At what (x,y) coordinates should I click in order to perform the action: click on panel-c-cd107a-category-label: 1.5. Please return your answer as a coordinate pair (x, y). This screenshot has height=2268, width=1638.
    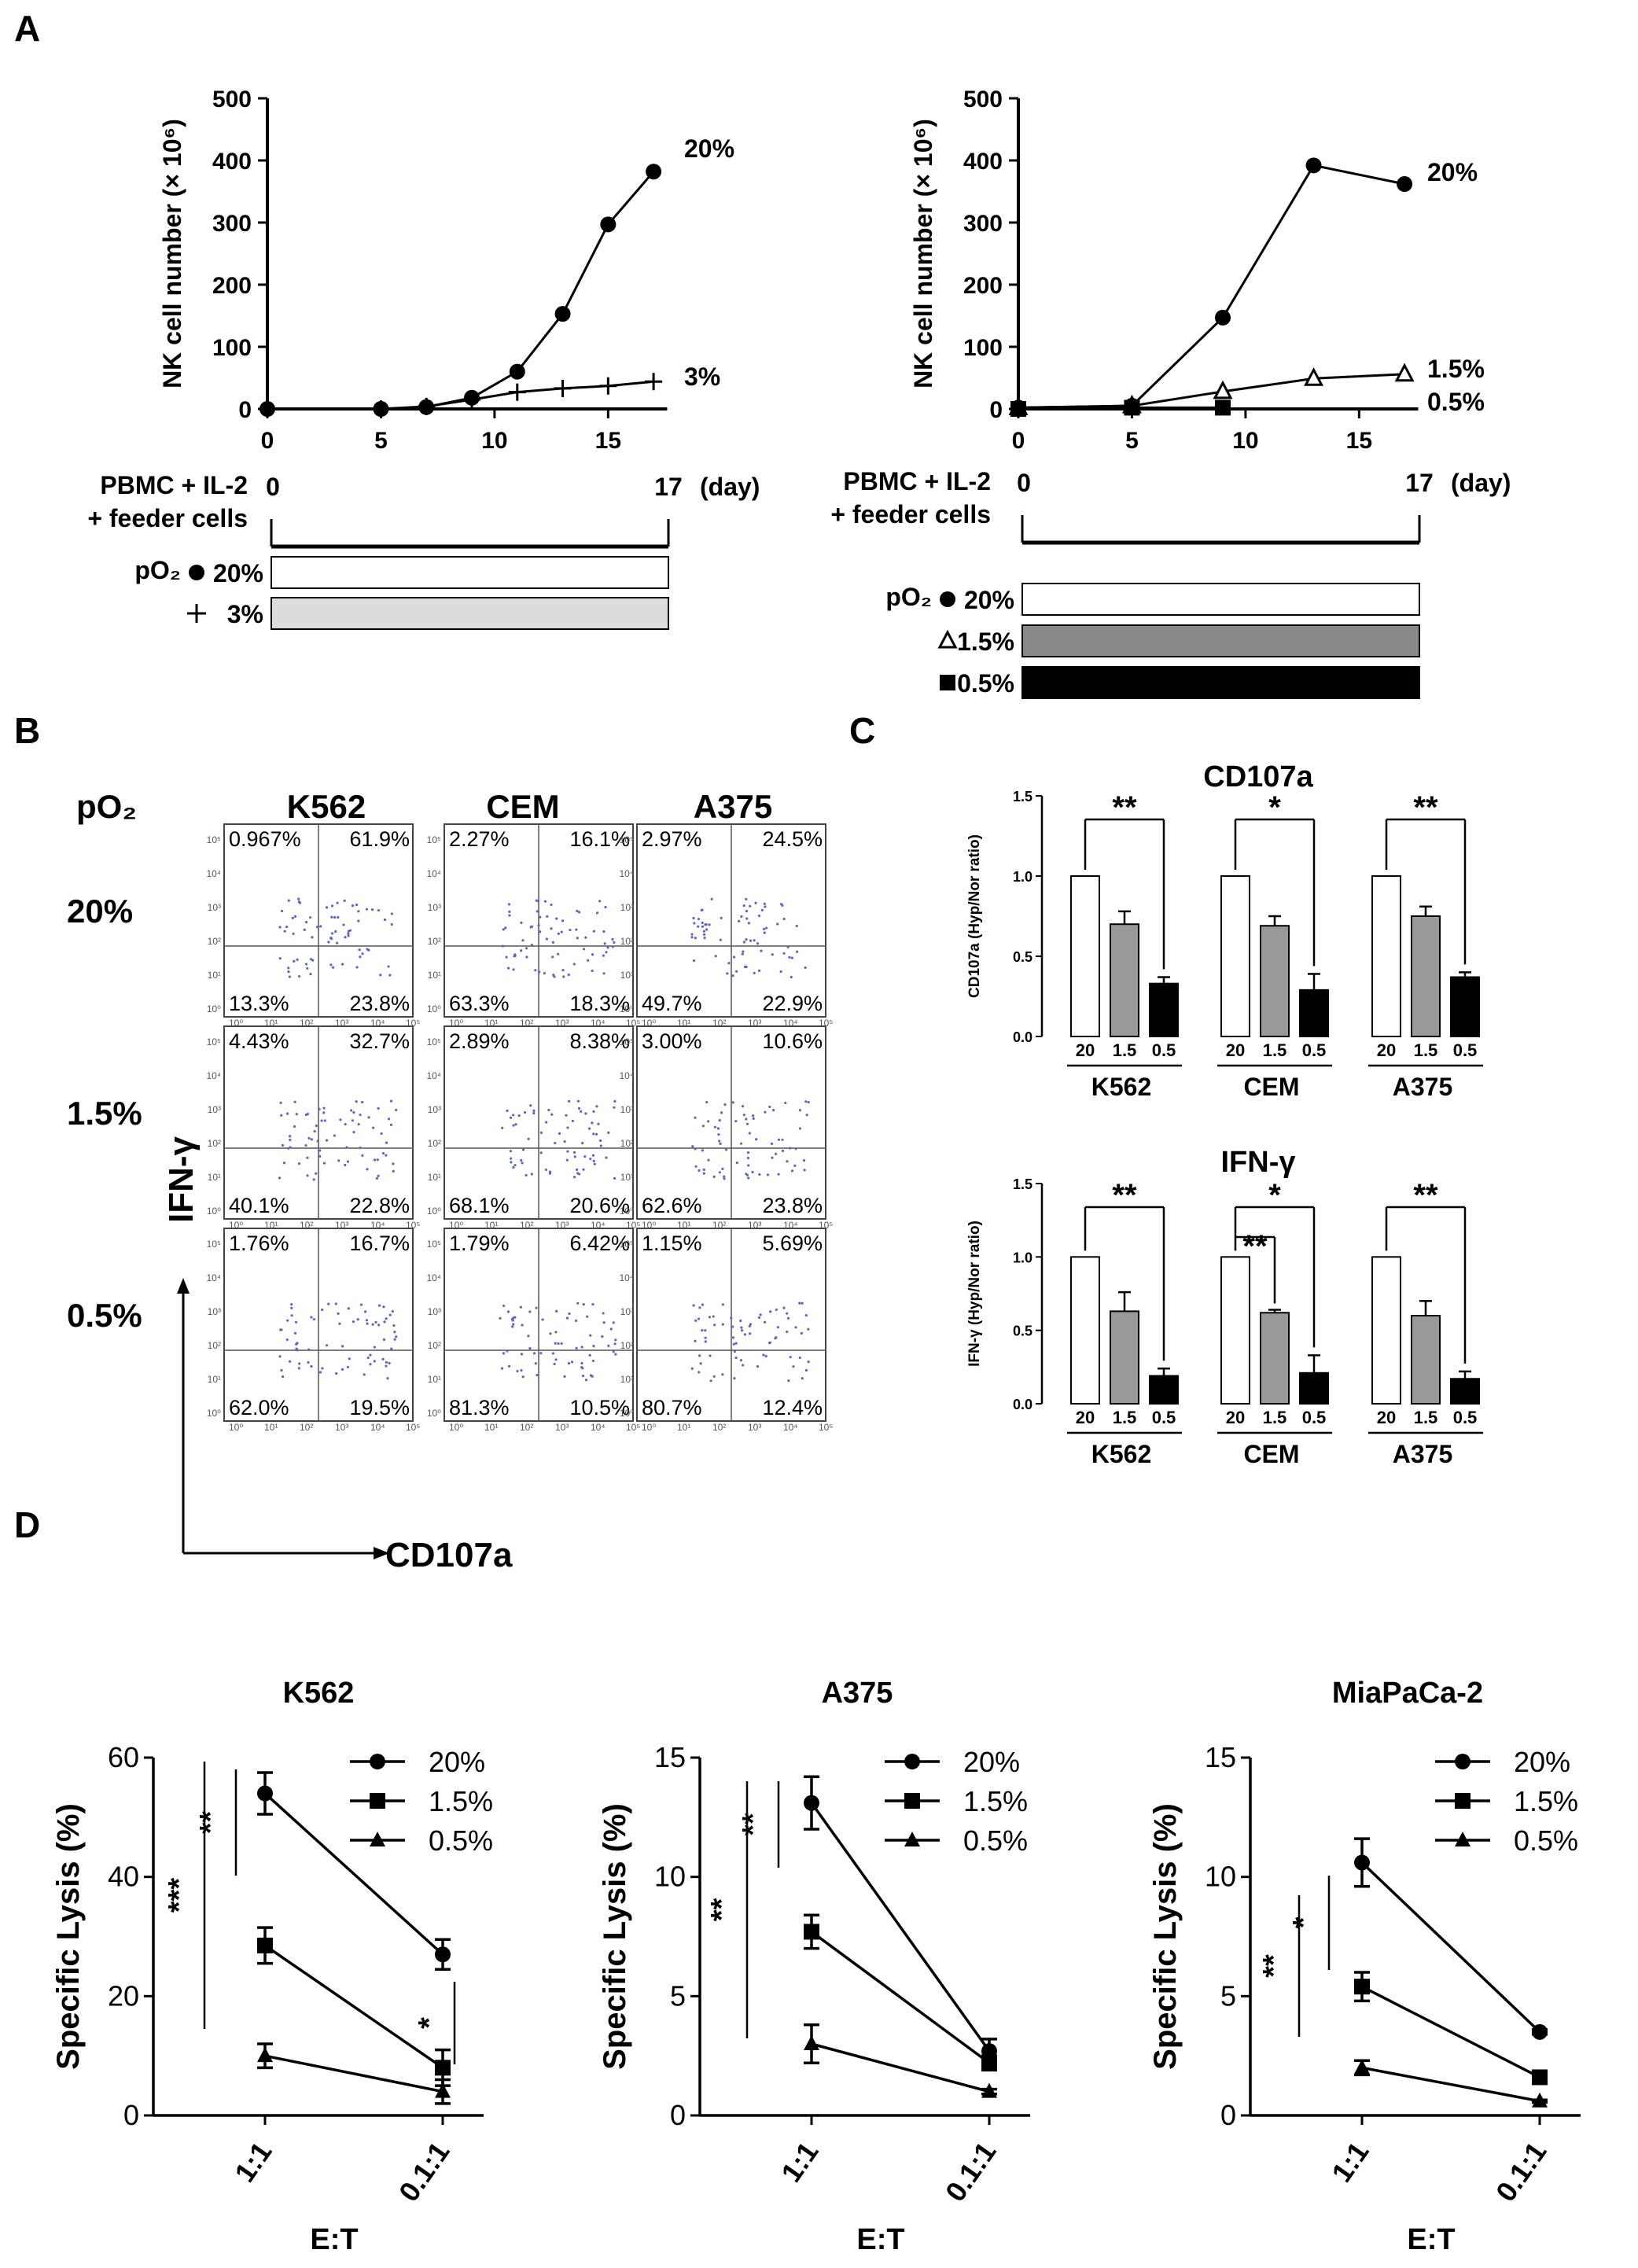
    Looking at the image, I should click on (1125, 1050).